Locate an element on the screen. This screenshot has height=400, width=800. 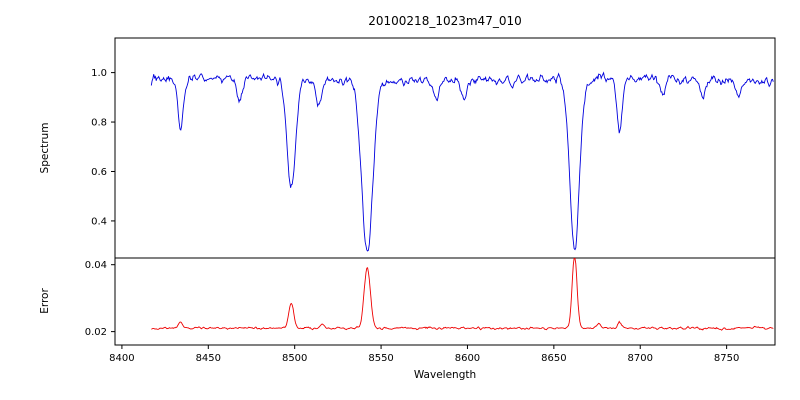
y-tick-label: 0.04 is located at coordinates (96, 265).